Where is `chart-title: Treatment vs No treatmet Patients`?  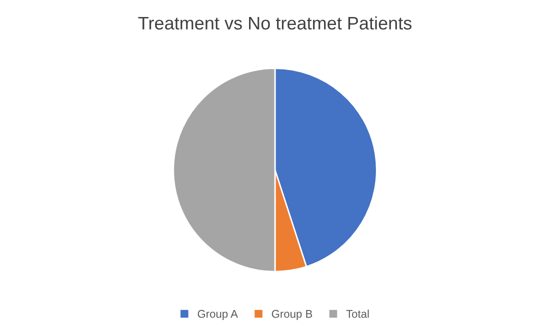
chart-title: Treatment vs No treatmet Patients is located at coordinates (275, 23).